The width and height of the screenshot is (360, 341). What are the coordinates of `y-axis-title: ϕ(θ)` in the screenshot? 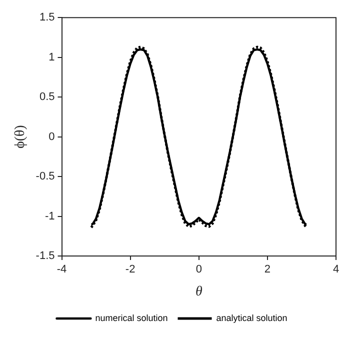 It's located at (20, 136).